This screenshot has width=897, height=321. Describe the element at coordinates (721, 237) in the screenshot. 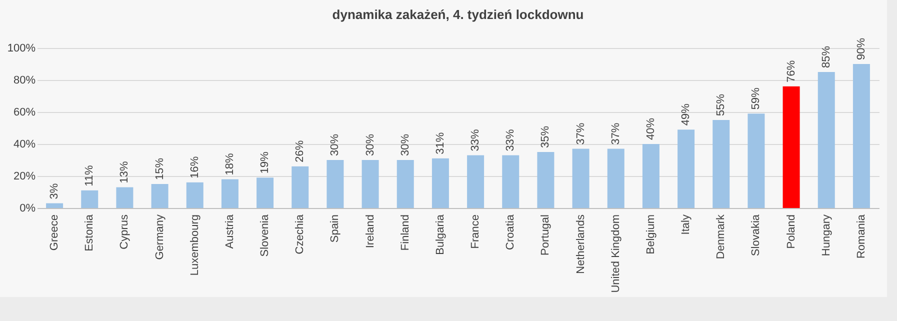

I see `x-tick-label: Denmark` at that location.